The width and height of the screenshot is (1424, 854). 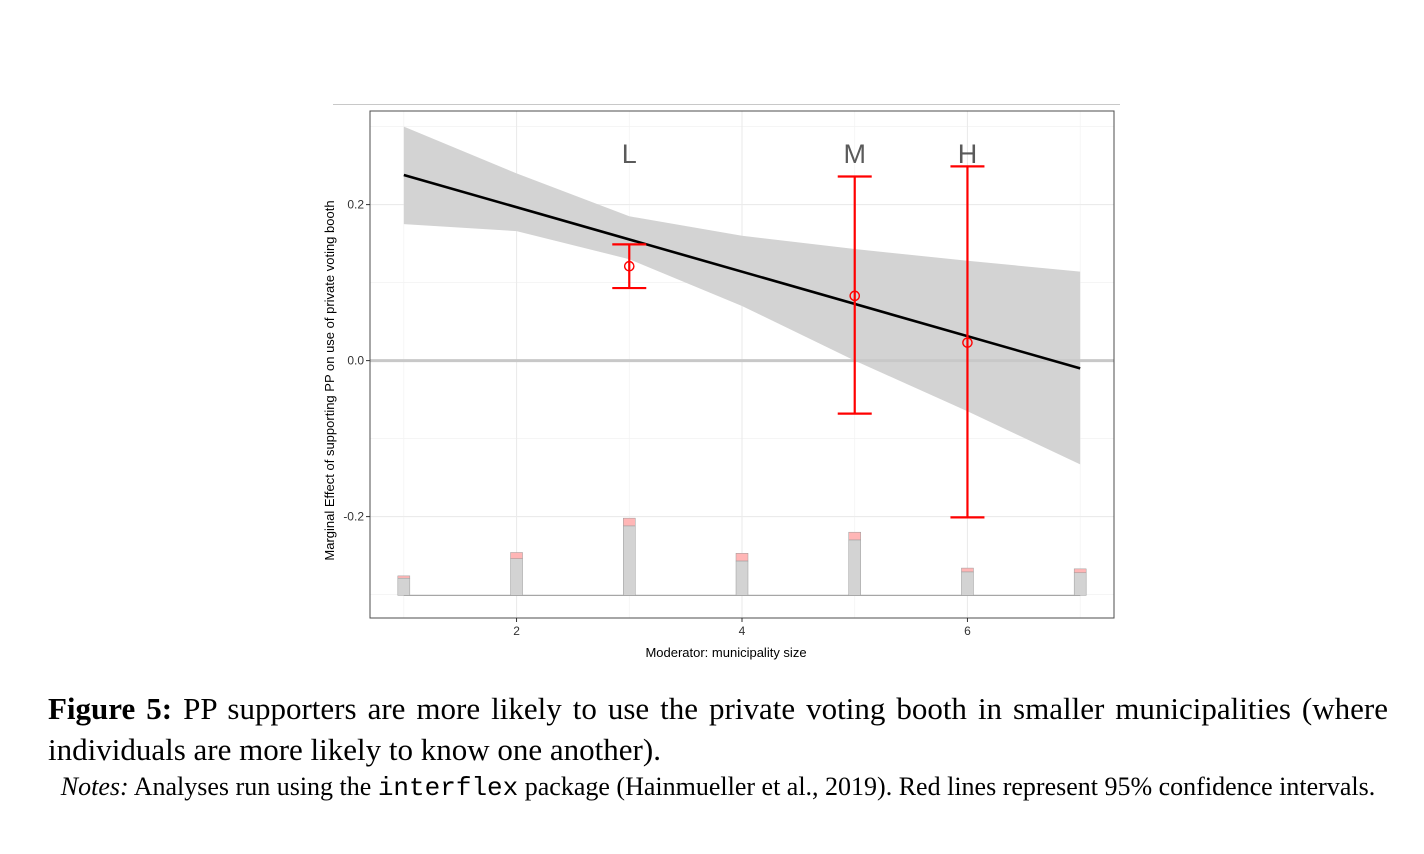 I want to click on bin-estimate-point-L, so click(x=629, y=266).